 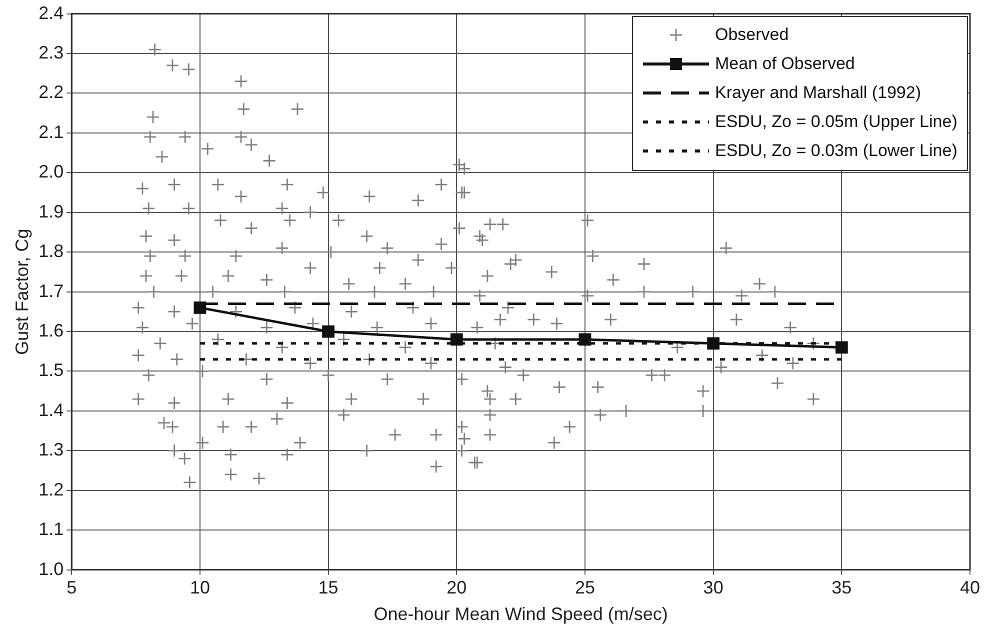 I want to click on x-tick-label: 40, so click(x=970, y=588).